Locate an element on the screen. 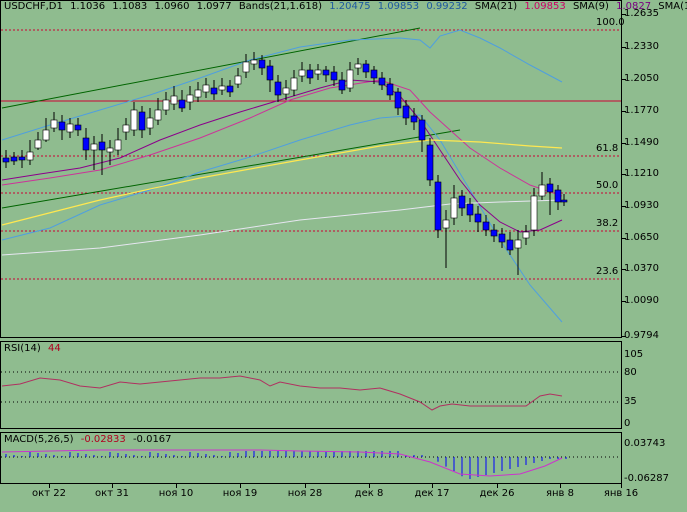  date-label: окт 22 is located at coordinates (49, 493).